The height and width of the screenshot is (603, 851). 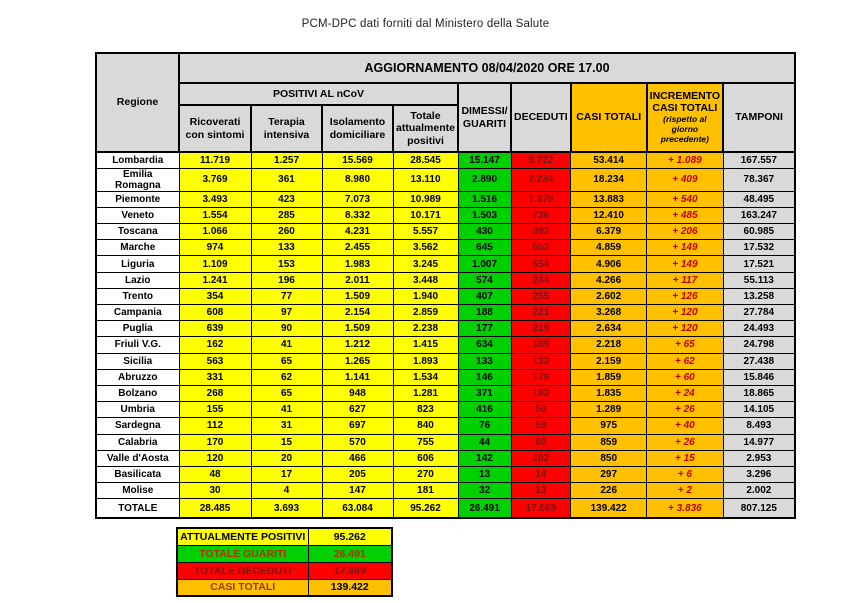 What do you see at coordinates (541, 491) in the screenshot?
I see `cell-deceduti: 13` at bounding box center [541, 491].